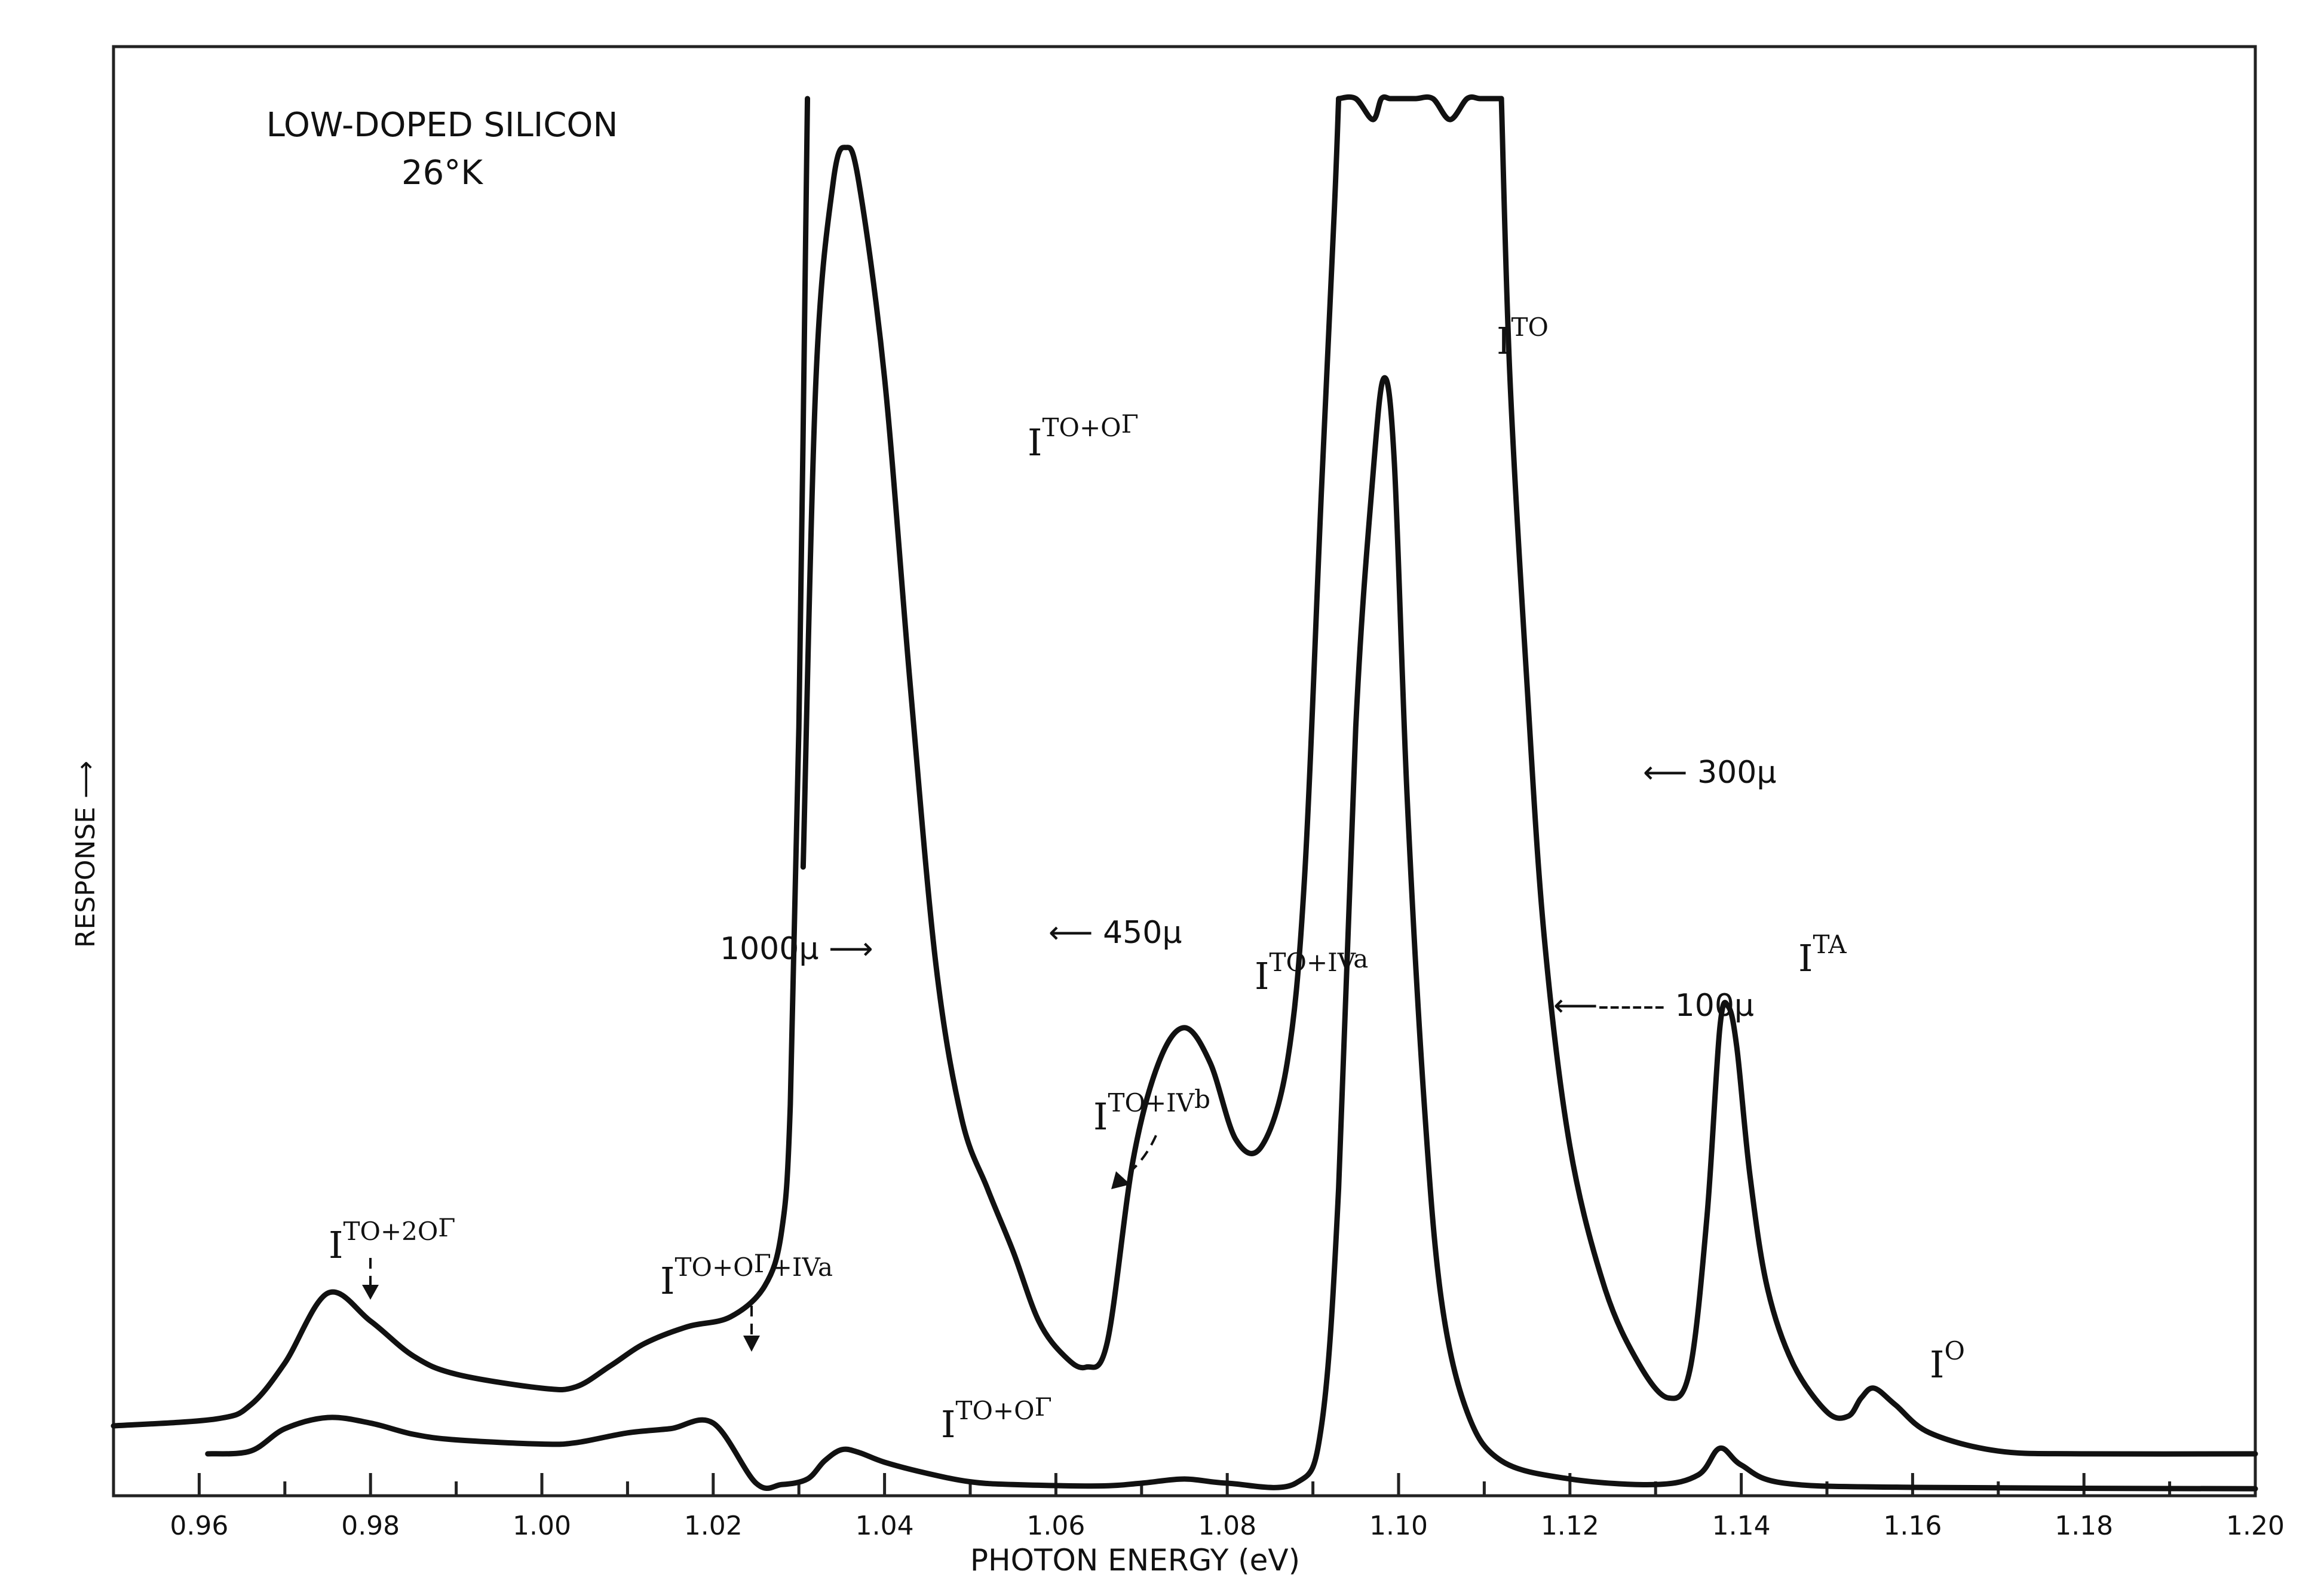 The height and width of the screenshot is (1580, 2324). I want to click on annotation-i-to-ivb: ITO+IVb, so click(1151, 1111).